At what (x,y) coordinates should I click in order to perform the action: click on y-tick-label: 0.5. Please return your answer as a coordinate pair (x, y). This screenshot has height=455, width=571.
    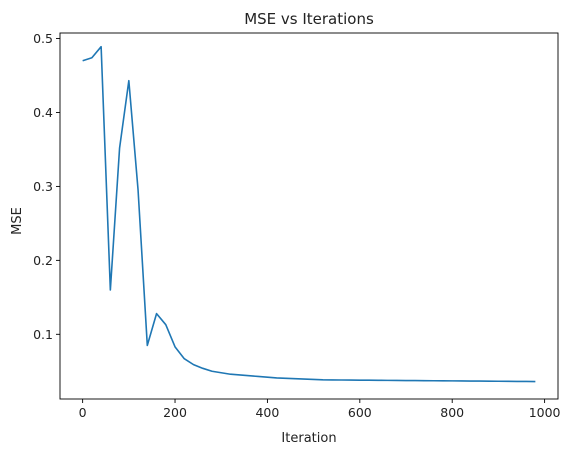
    Looking at the image, I should click on (43, 38).